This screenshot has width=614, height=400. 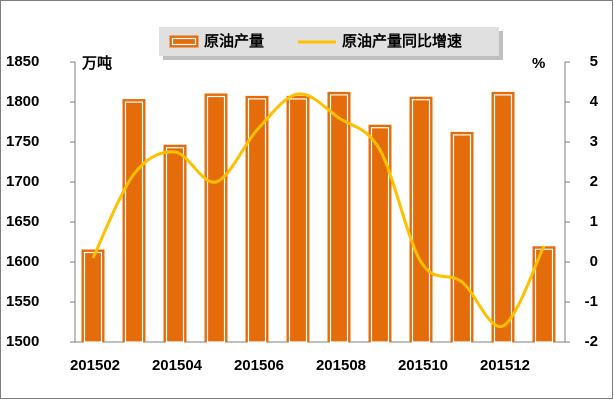 What do you see at coordinates (177, 365) in the screenshot?
I see `x-tick-label: 201504` at bounding box center [177, 365].